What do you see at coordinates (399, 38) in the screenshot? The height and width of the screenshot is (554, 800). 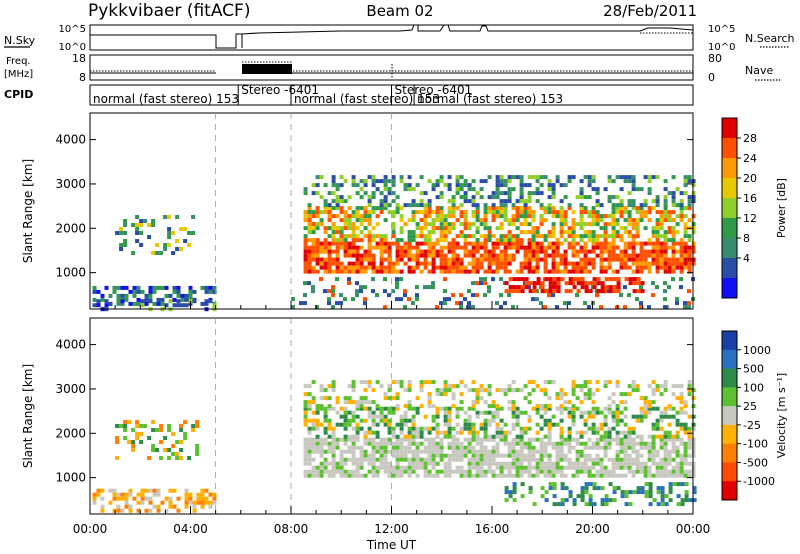 I see `noise-panel: N.Sky 10^5 10^0 10^5 10^0 N.Search` at bounding box center [399, 38].